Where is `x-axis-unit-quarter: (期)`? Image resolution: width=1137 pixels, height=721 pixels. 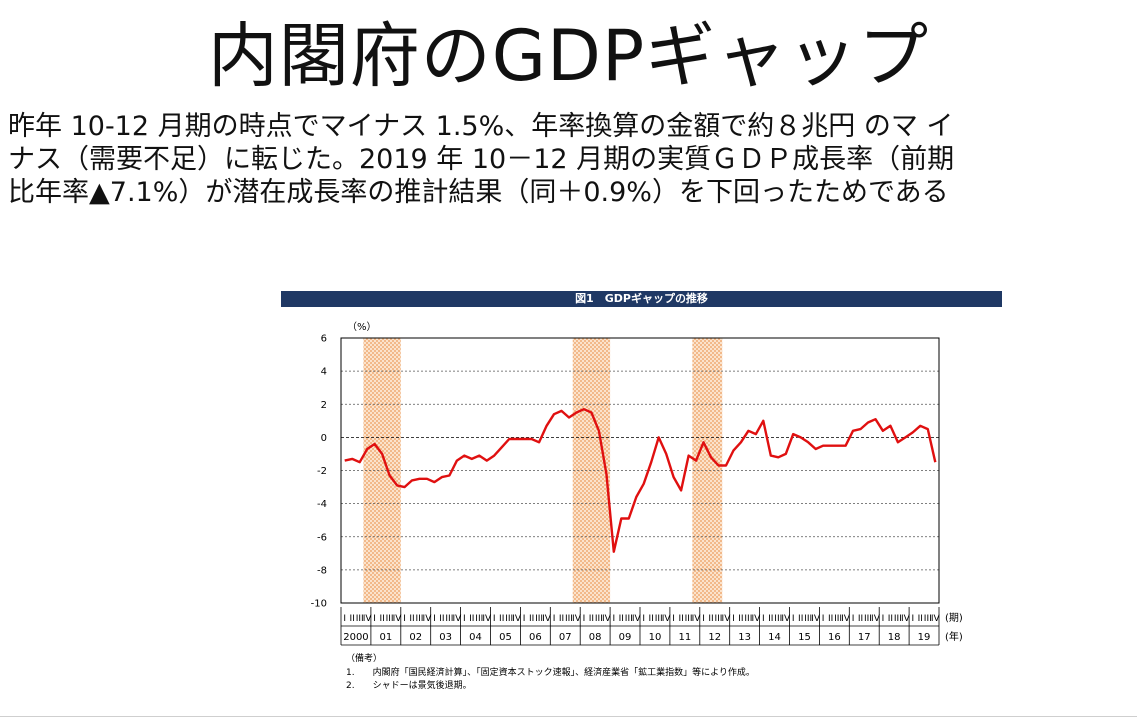
x-axis-unit-quarter: (期) is located at coordinates (954, 618).